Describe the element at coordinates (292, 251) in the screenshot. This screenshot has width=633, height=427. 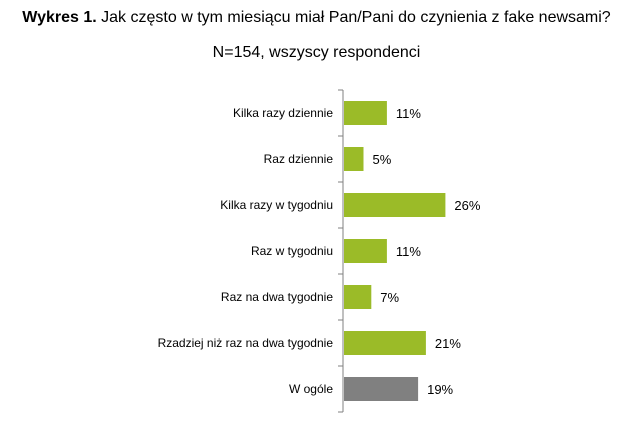
I see `category-label: Raz w tygodniu` at that location.